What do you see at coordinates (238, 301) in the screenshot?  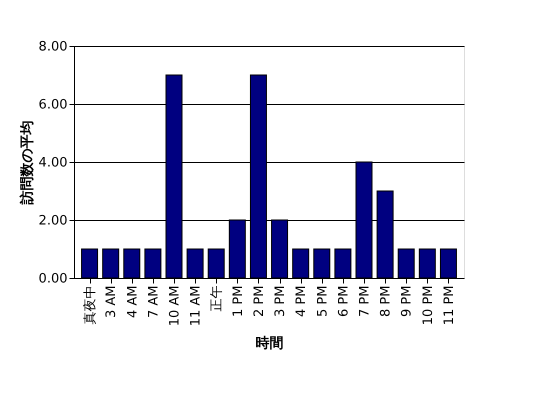 I see `x-tick-label: 1 PM` at bounding box center [238, 301].